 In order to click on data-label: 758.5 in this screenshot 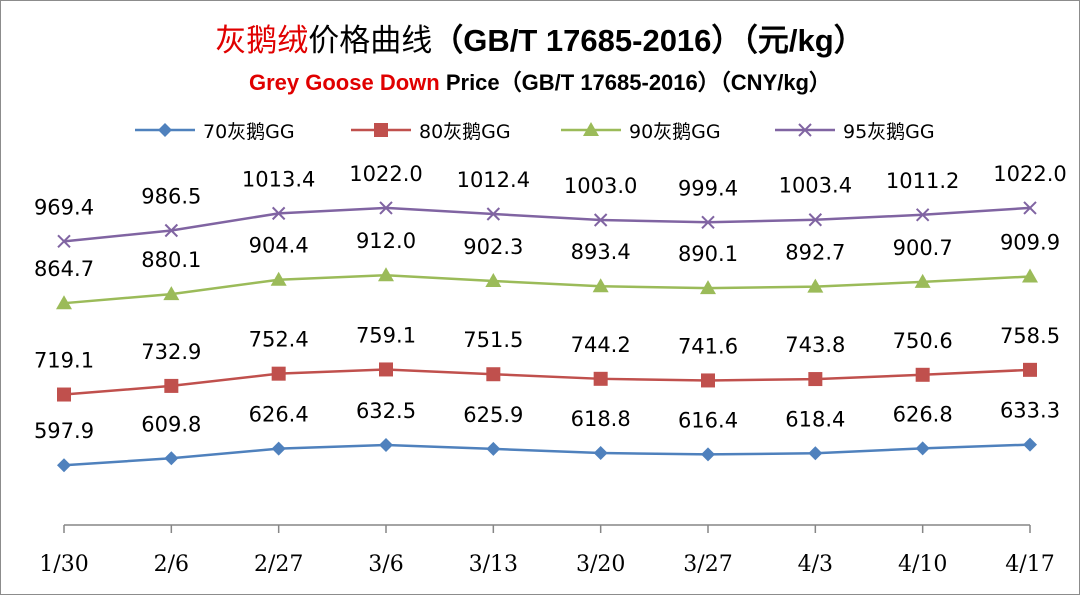, I will do `click(1030, 336)`.